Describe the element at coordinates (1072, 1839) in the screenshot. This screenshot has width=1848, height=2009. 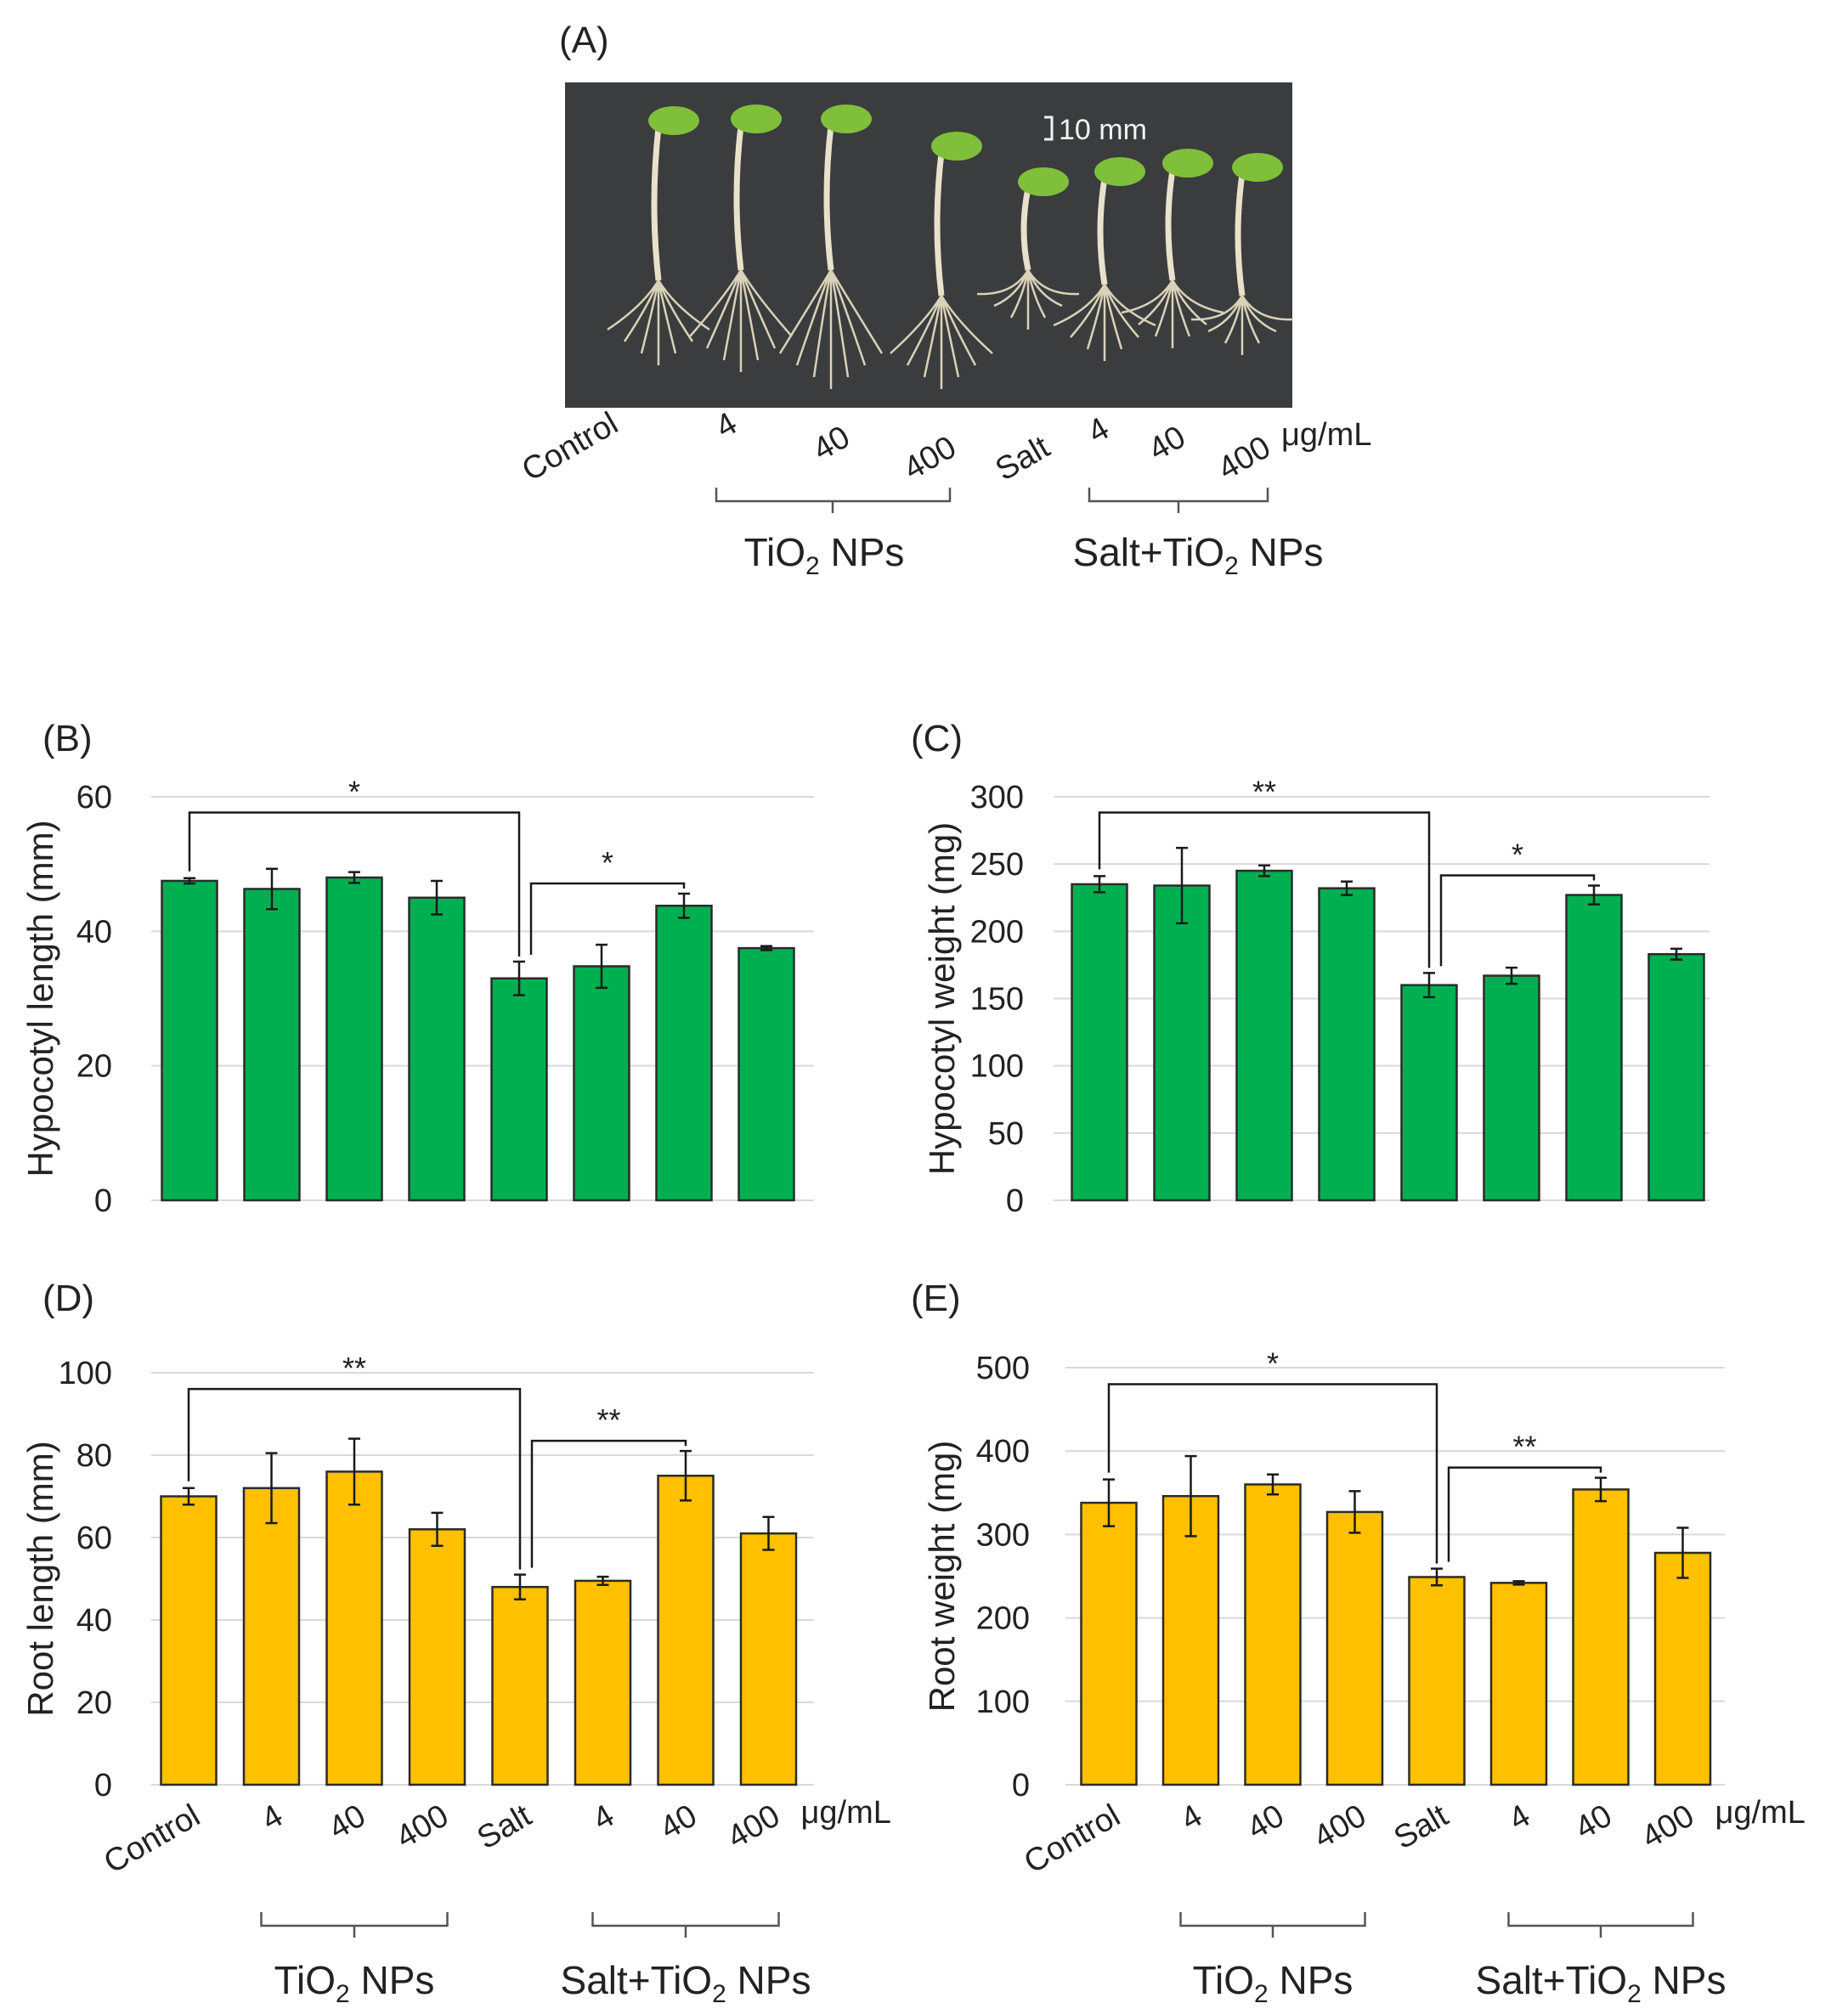
I see `x-tick-label: Control` at that location.